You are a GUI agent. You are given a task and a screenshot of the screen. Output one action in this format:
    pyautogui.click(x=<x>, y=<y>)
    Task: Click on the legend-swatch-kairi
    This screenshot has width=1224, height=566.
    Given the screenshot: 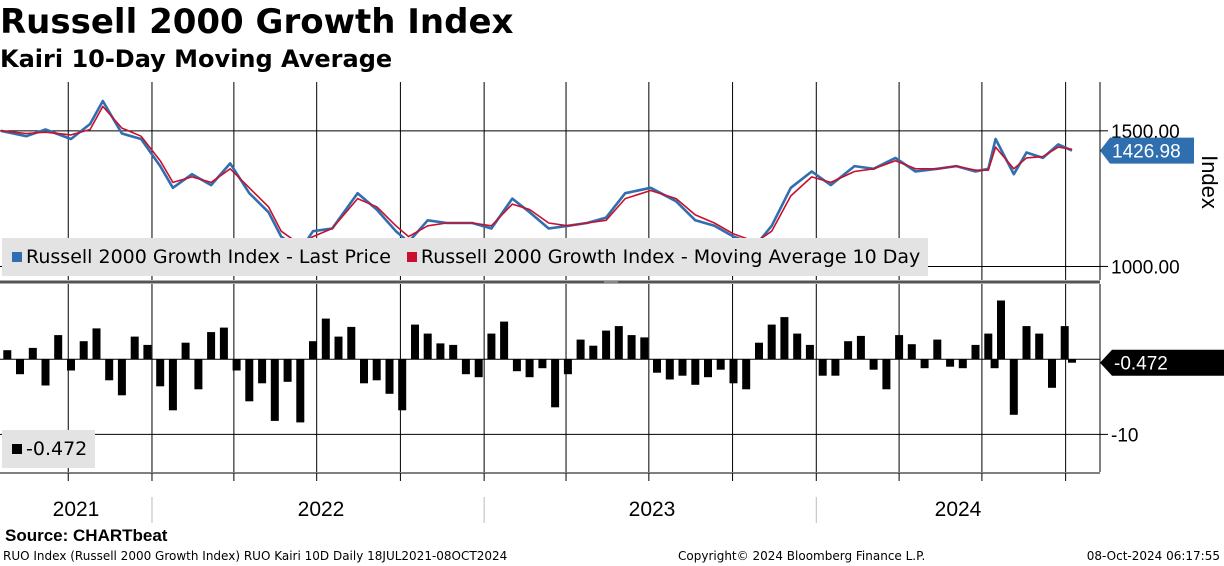 What is the action you would take?
    pyautogui.click(x=17, y=449)
    